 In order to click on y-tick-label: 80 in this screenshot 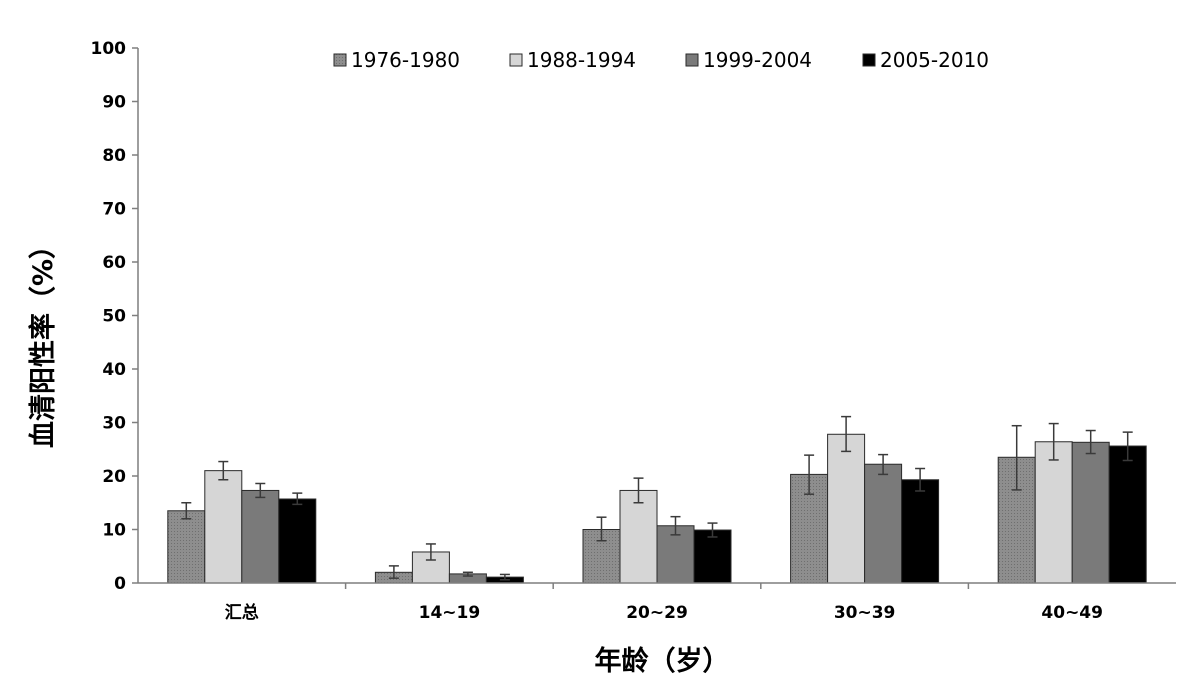, I will do `click(114, 156)`.